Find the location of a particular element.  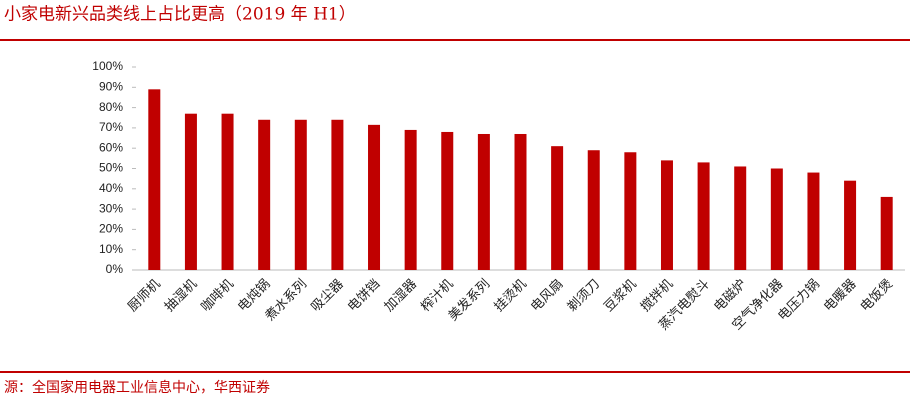

y-tick-label: 70% is located at coordinates (111, 127).